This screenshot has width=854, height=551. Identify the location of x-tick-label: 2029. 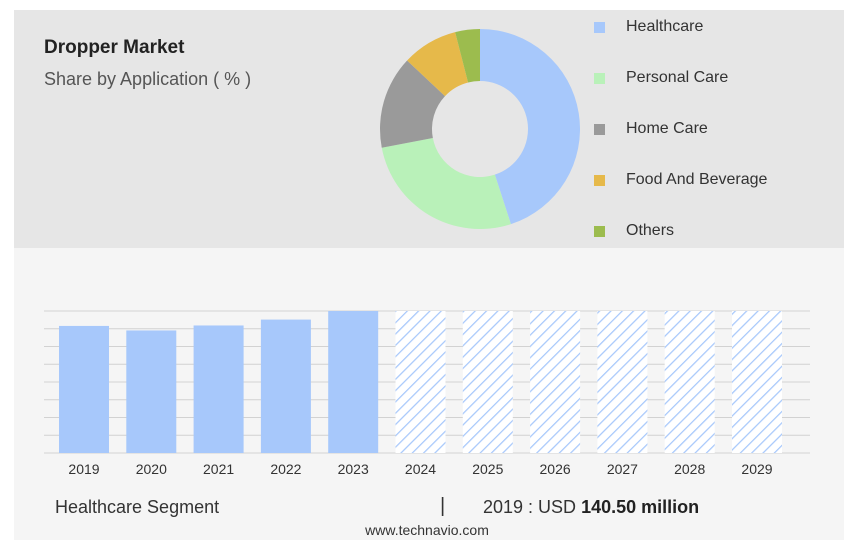
(756, 469).